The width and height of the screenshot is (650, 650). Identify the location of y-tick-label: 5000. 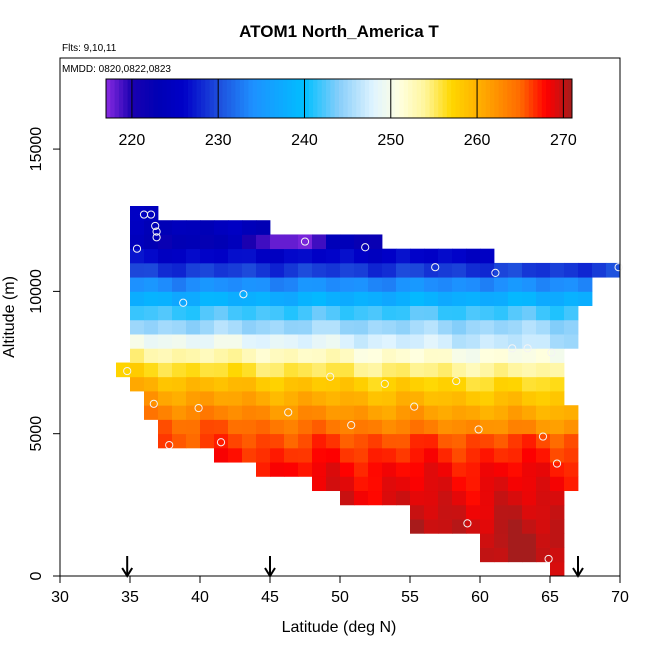
(36, 434).